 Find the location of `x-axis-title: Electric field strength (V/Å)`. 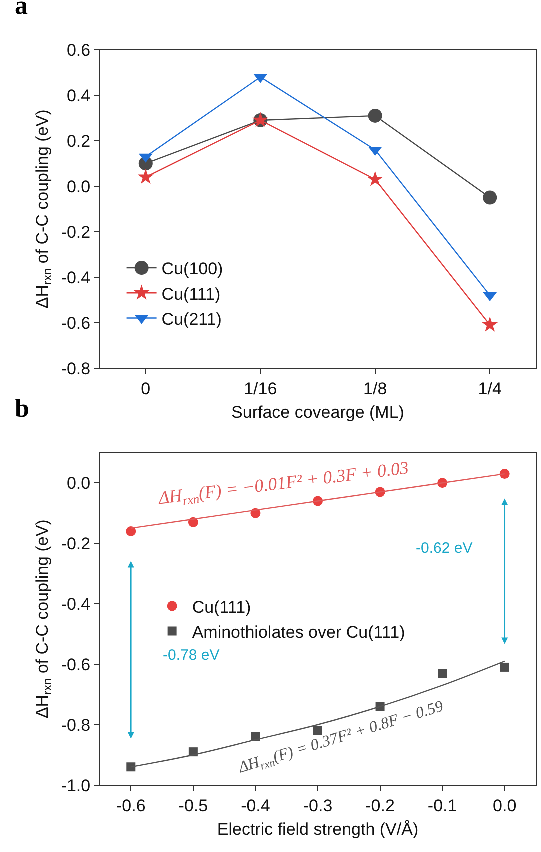

x-axis-title: Electric field strength (V/Å) is located at coordinates (318, 830).